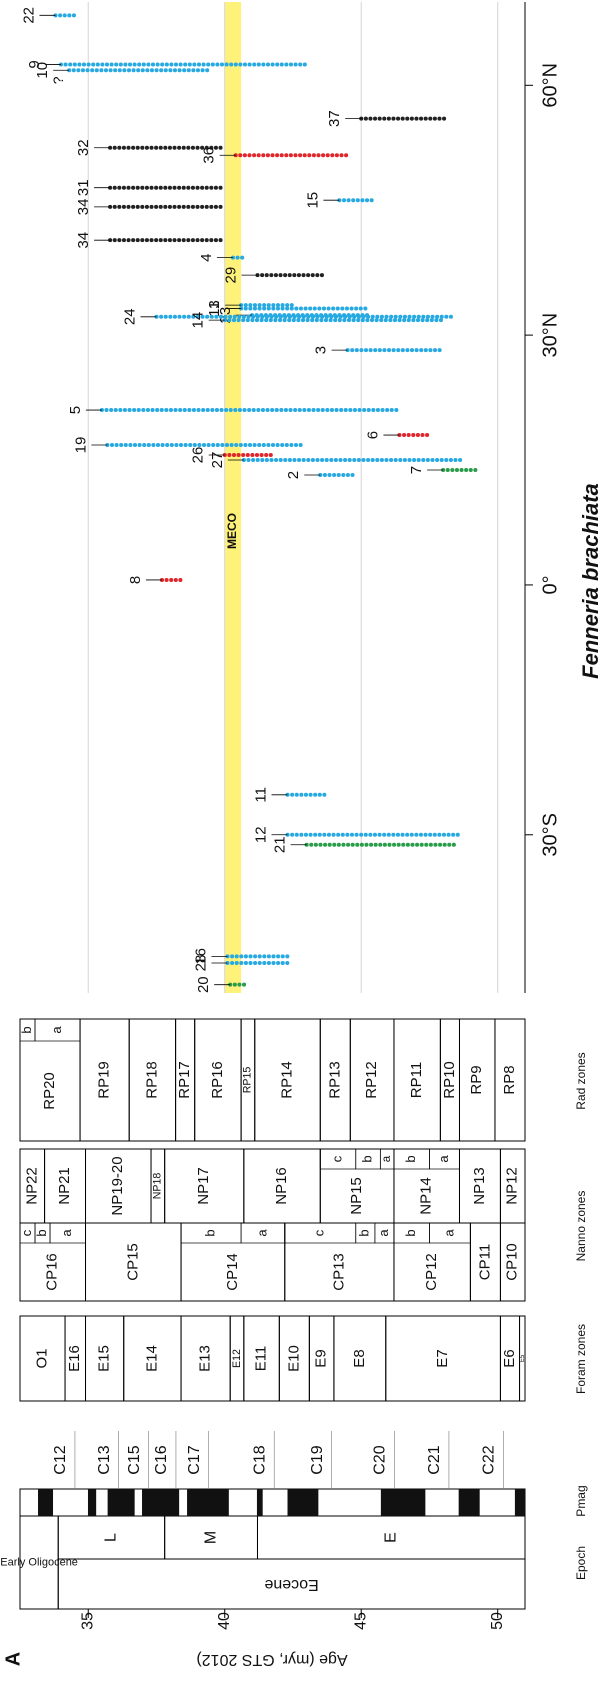 Image resolution: width=608 pixels, height=1681 pixels. What do you see at coordinates (497, 1621) in the screenshot?
I see `y-tick-label: 50` at bounding box center [497, 1621].